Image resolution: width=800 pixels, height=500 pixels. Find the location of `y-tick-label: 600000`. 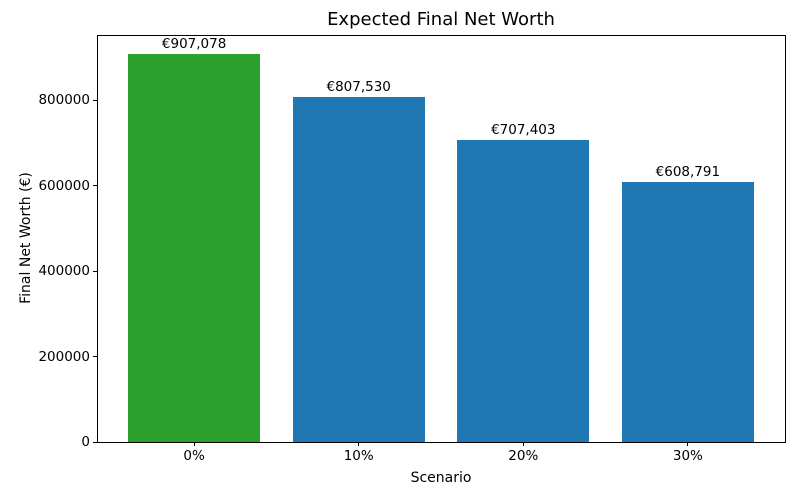

y-tick-label: 600000 is located at coordinates (64, 185).